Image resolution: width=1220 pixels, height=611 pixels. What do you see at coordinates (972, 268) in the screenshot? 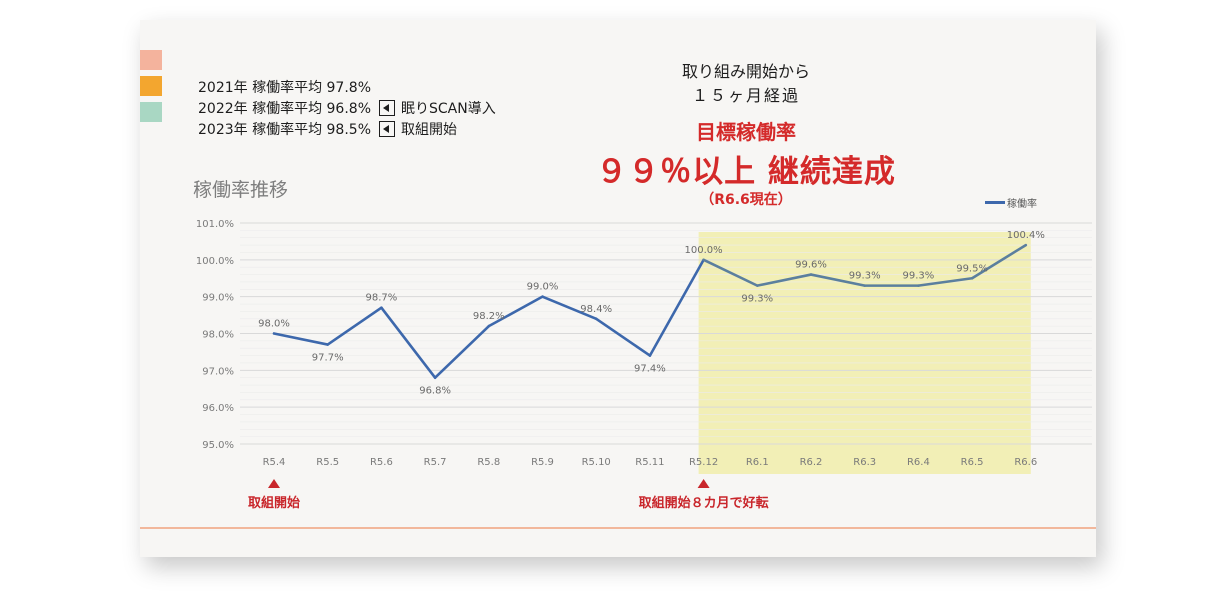
I see `data-label: 99.5%` at bounding box center [972, 268].